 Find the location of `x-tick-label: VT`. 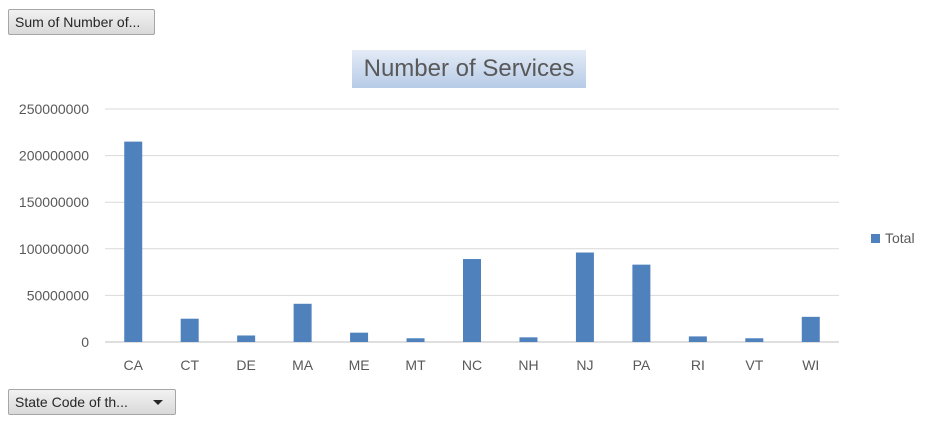

x-tick-label: VT is located at coordinates (754, 365).